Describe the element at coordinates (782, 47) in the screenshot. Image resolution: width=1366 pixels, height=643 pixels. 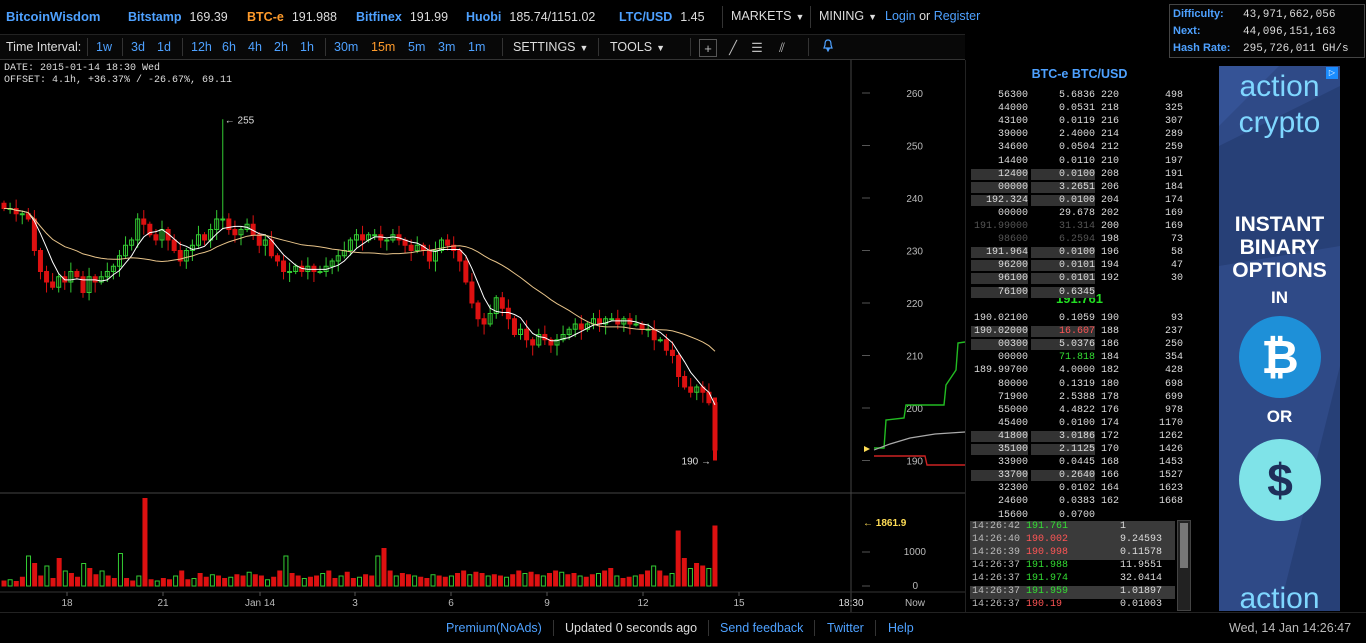
I see `fan-tool-icon: ⫽` at that location.